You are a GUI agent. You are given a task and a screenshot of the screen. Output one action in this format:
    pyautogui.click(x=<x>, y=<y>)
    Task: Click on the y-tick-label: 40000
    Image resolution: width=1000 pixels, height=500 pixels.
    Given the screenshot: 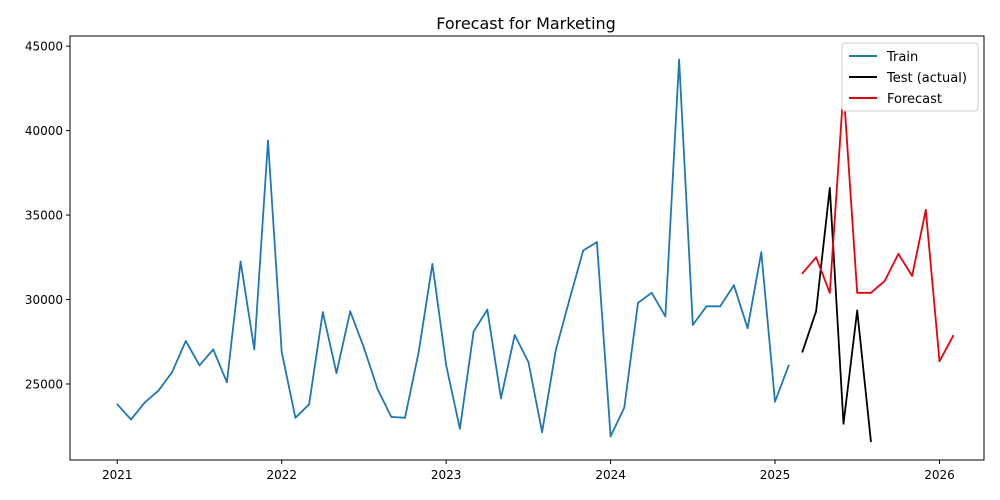 What is the action you would take?
    pyautogui.click(x=44, y=131)
    